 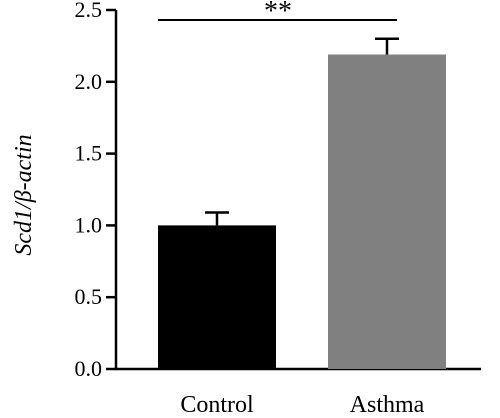 What do you see at coordinates (89, 81) in the screenshot?
I see `y-tick-label: 2.0` at bounding box center [89, 81].